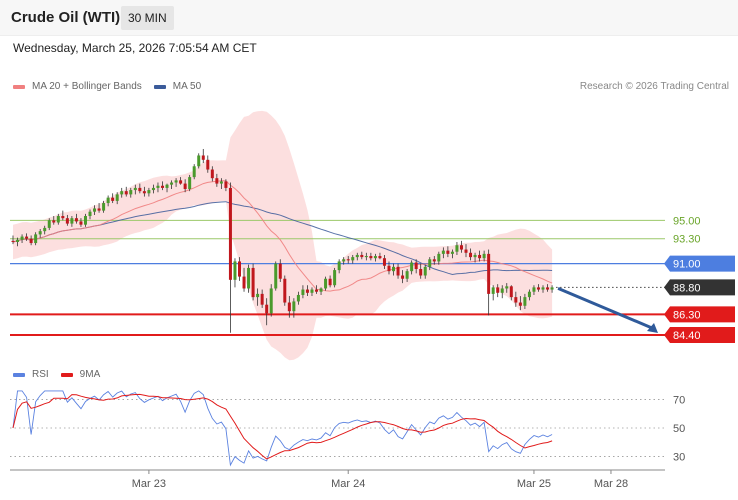 The height and width of the screenshot is (500, 738). I want to click on ma50-line, so click(282, 238).